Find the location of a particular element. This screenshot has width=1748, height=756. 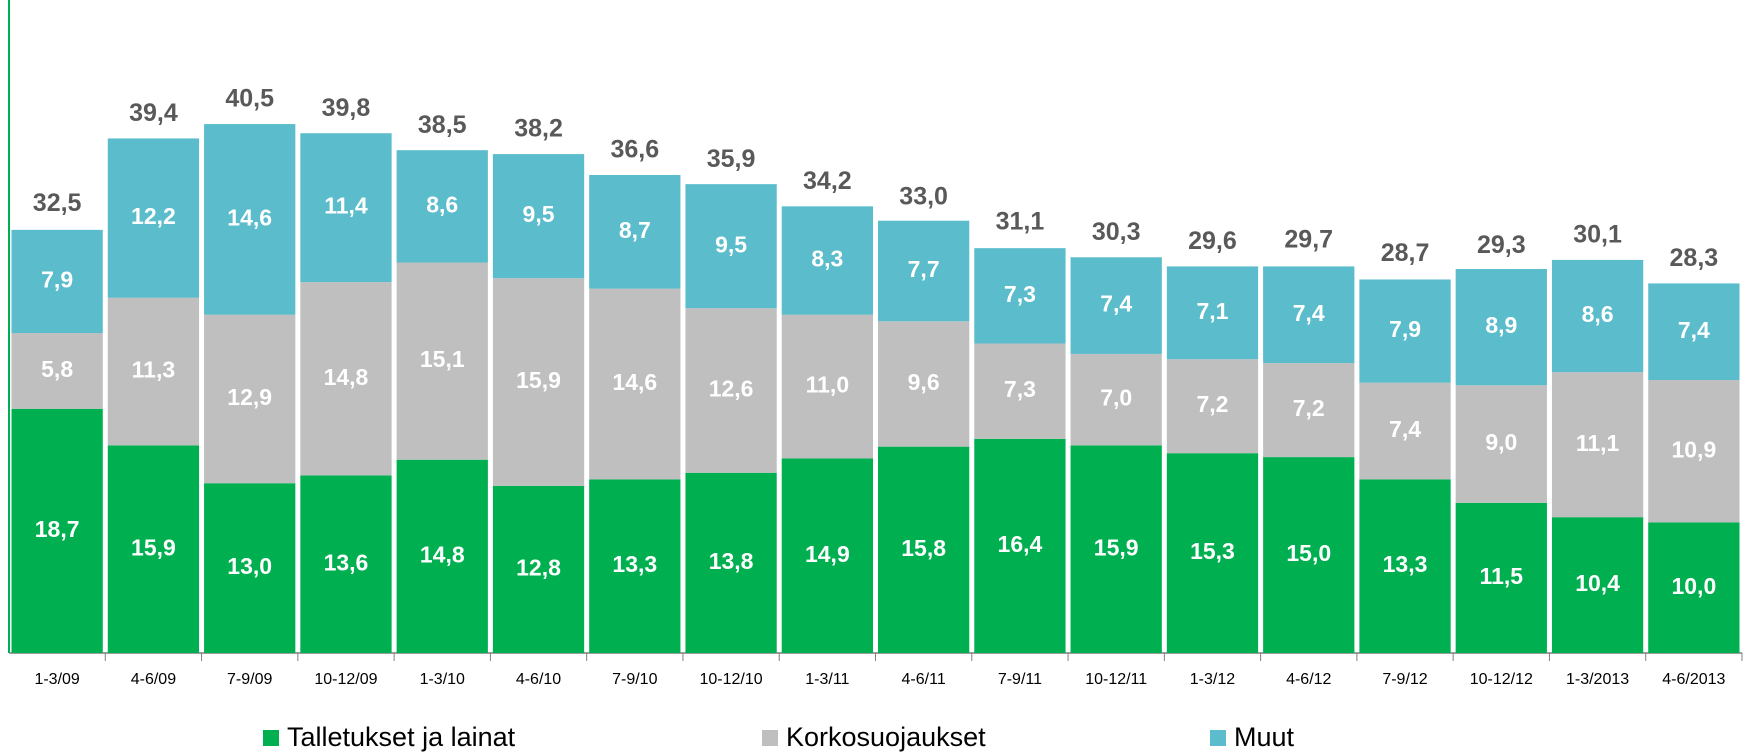

x-tick-label: 1-3/09 is located at coordinates (56, 679).